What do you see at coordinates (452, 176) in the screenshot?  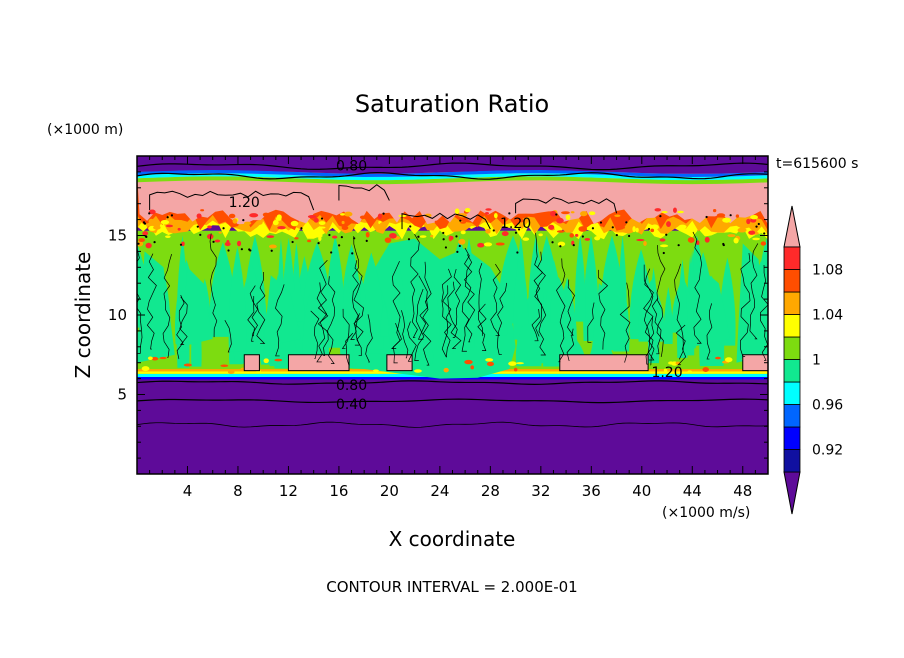 I see `contour-0.40-upper` at bounding box center [452, 176].